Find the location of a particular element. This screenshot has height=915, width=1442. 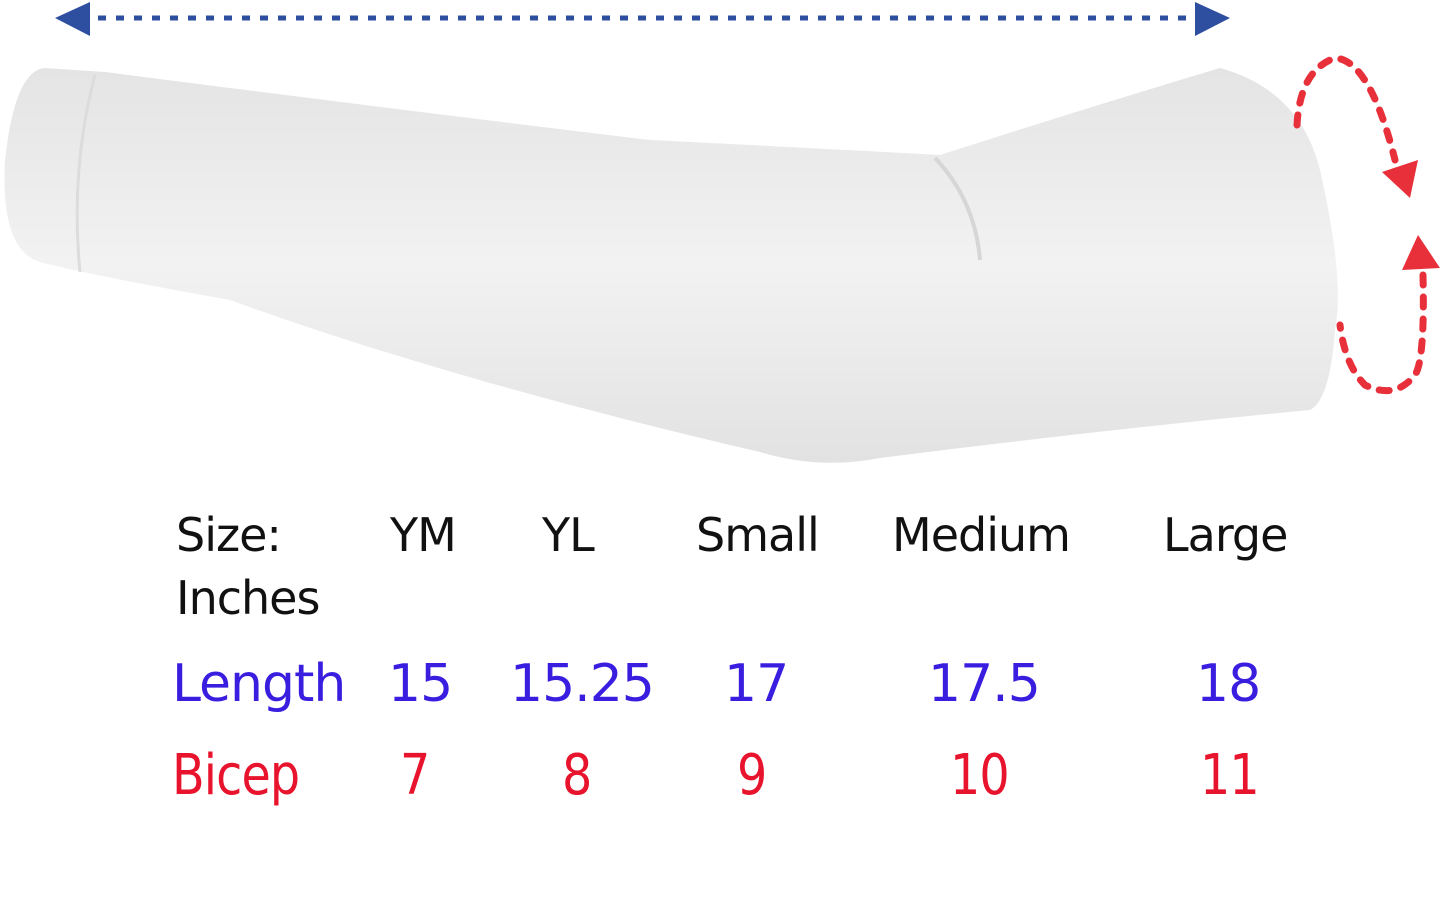

size-header-label: Size: is located at coordinates (229, 535).